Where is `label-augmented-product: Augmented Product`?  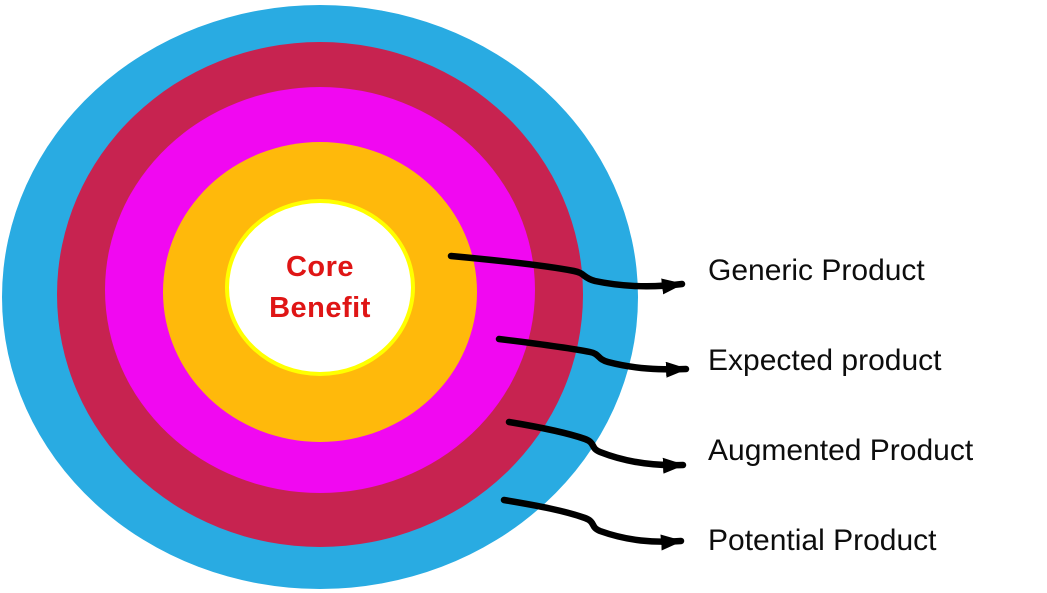 label-augmented-product: Augmented Product is located at coordinates (841, 450).